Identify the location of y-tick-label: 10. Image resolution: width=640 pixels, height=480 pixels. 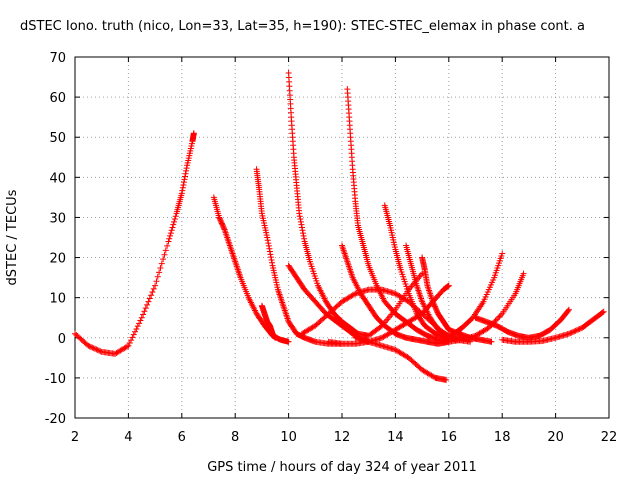
(57, 299).